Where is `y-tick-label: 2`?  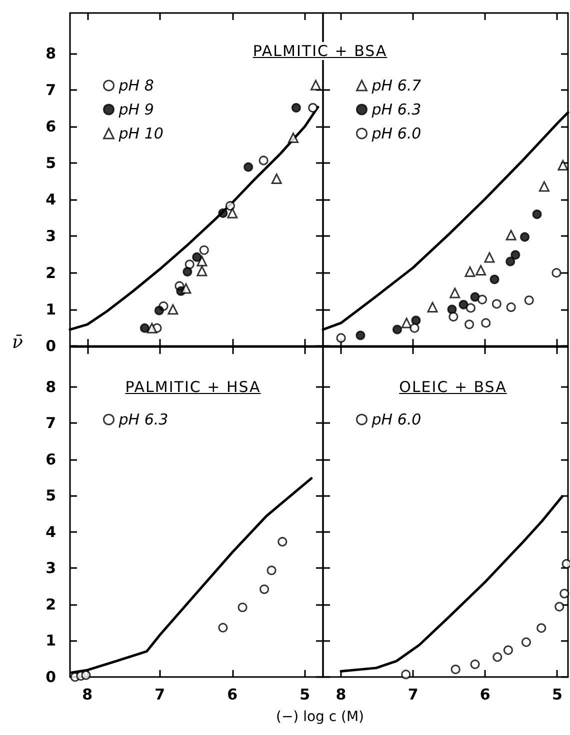
y-tick-label: 2 is located at coordinates (51, 604).